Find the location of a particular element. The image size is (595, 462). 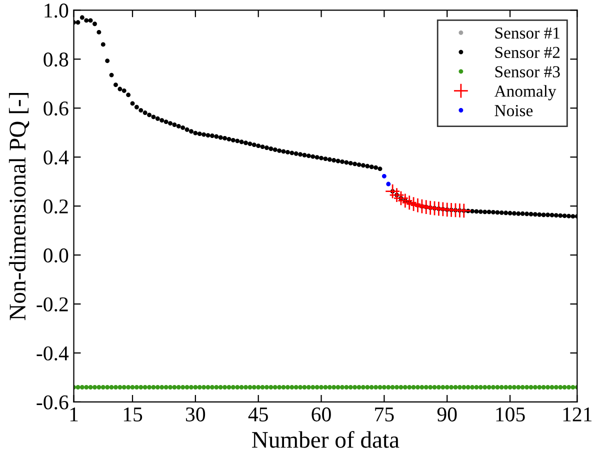

x-axis-title: Number of data is located at coordinates (326, 439).